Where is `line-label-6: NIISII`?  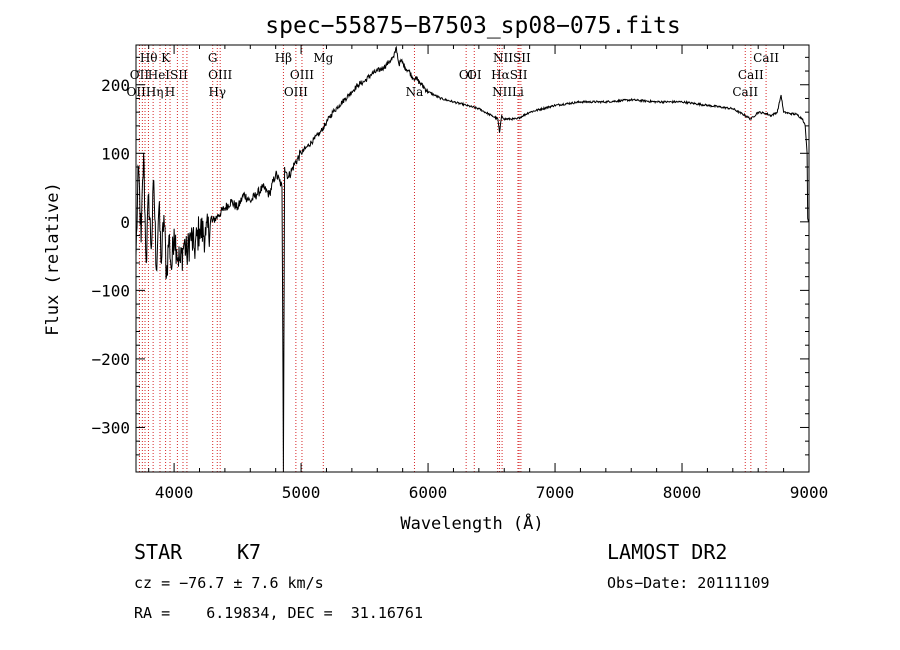 line-label-6: NIISII is located at coordinates (512, 58).